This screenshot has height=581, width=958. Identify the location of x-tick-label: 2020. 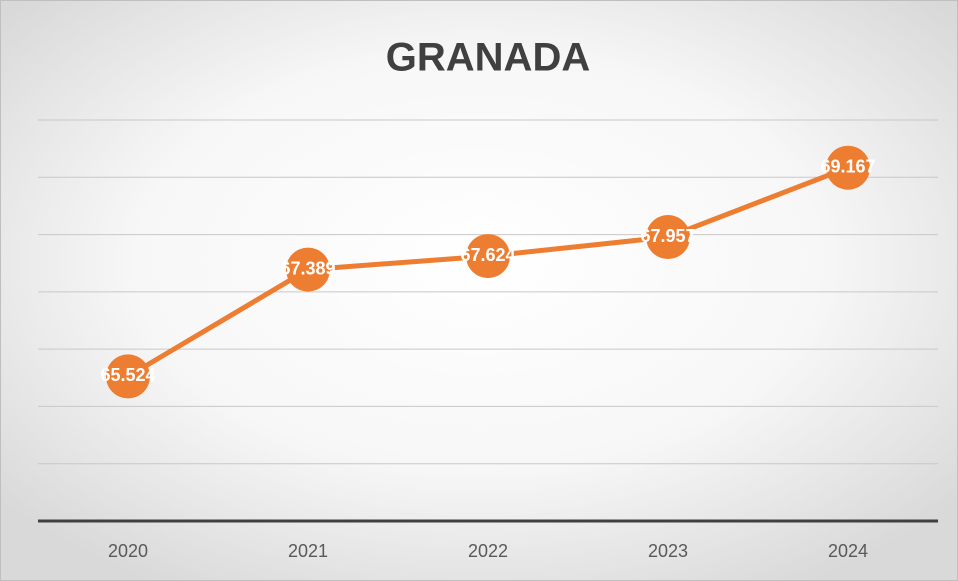
(128, 551).